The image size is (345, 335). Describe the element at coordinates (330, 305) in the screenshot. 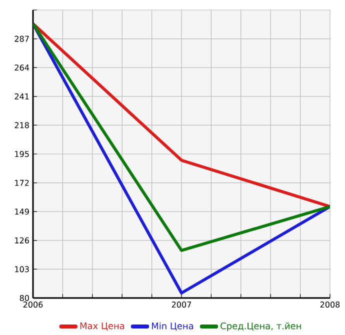

I see `x-tick-label: 2008` at that location.